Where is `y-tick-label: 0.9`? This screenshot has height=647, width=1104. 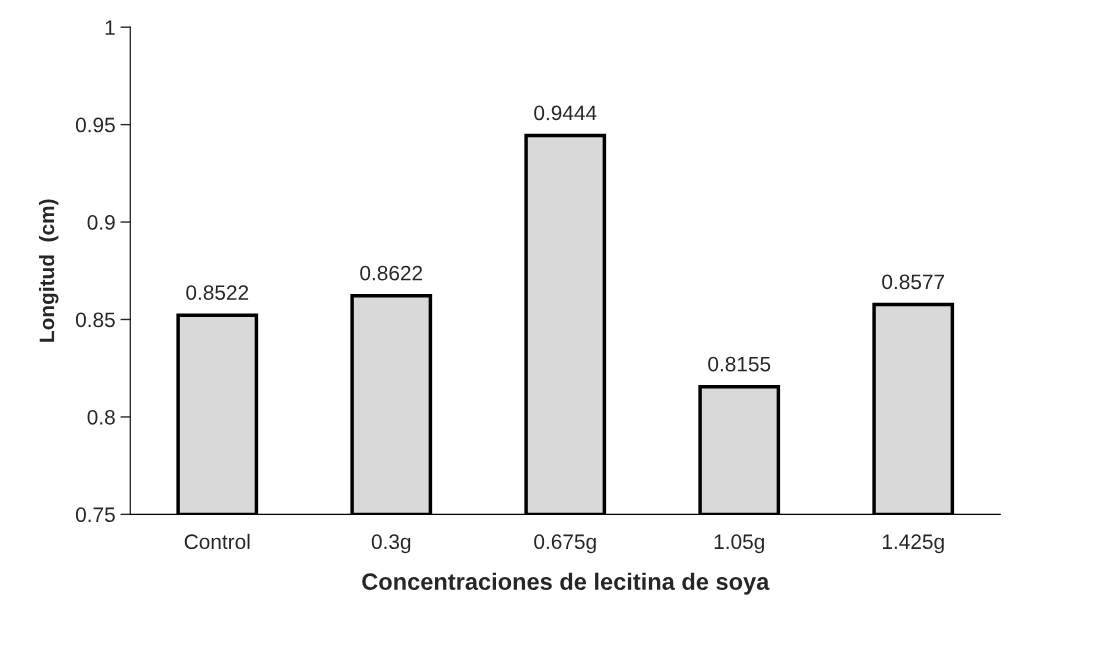 y-tick-label: 0.9 is located at coordinates (101, 222).